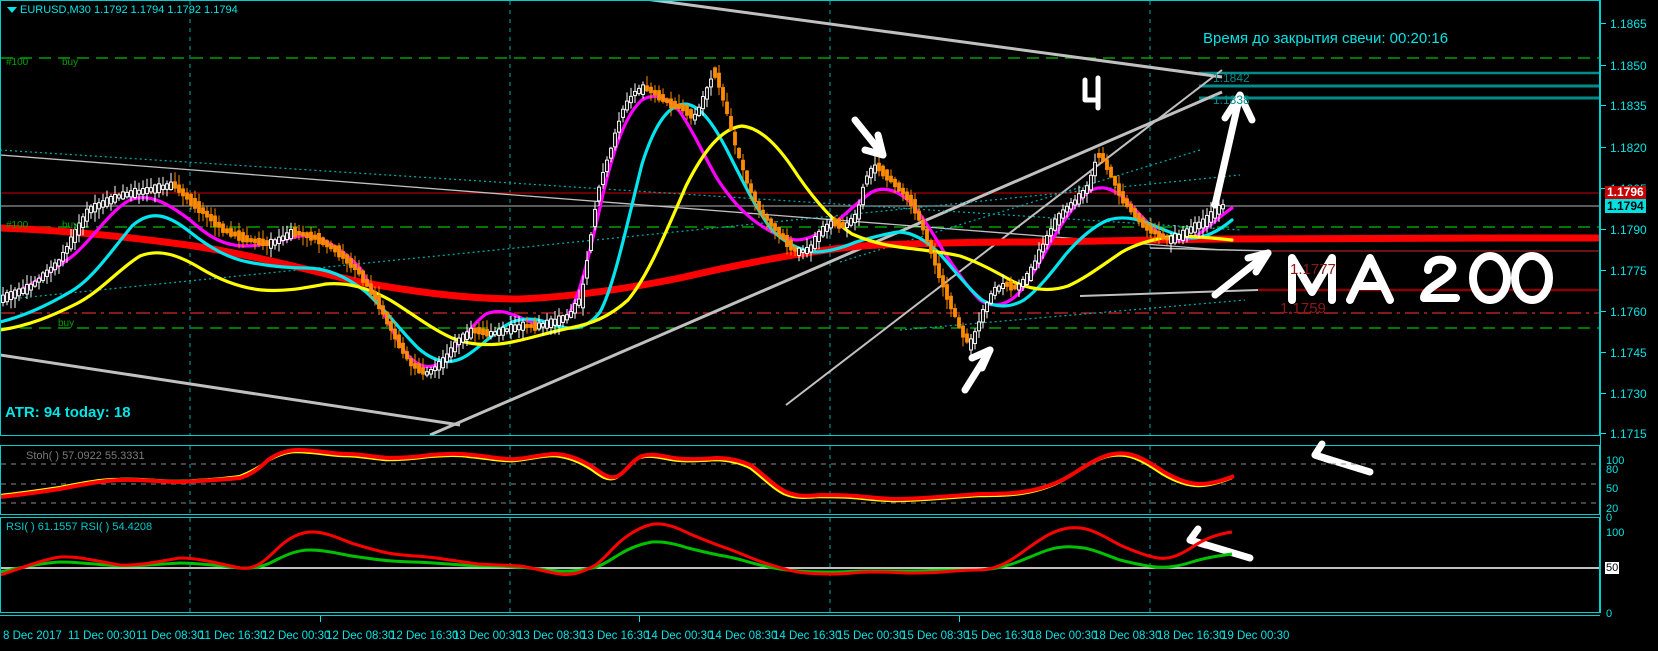 The height and width of the screenshot is (651, 1658). What do you see at coordinates (1609, 614) in the screenshot?
I see `rsi-axis-label: 0` at bounding box center [1609, 614].